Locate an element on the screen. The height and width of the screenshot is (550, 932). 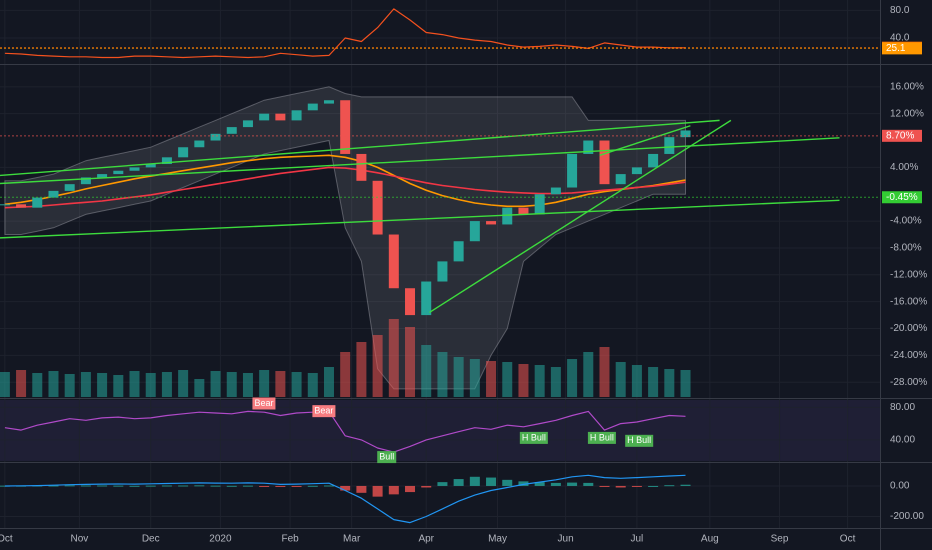
y-tick-label: 16.00% is located at coordinates (907, 86).